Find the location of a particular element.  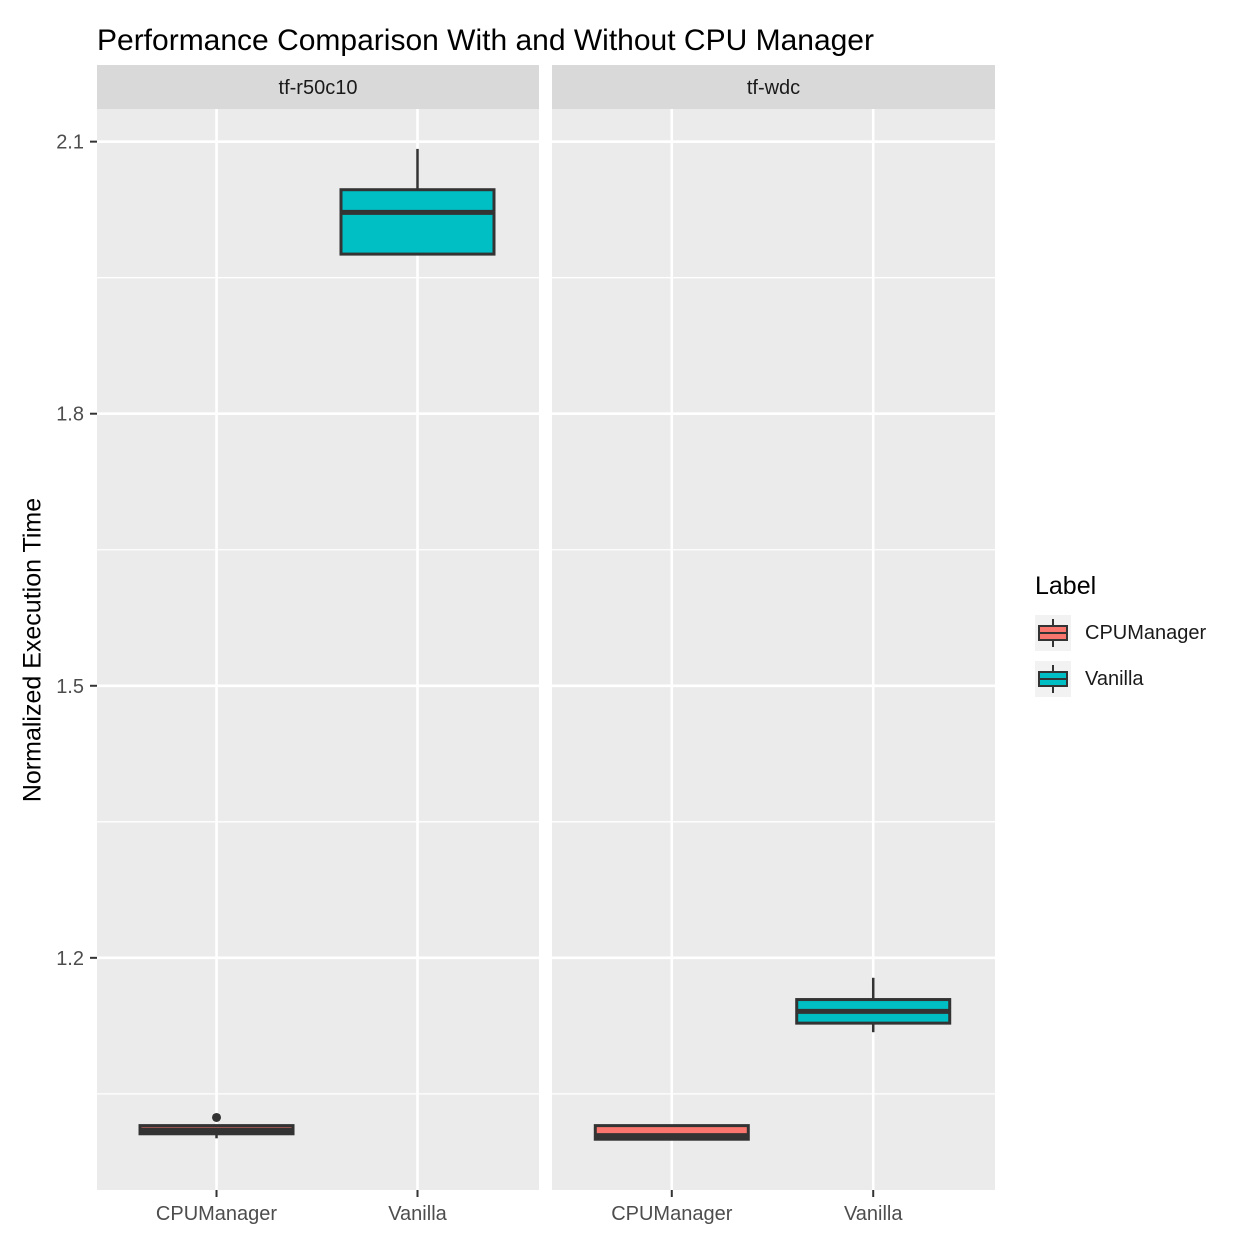

outlier-point is located at coordinates (217, 1117).